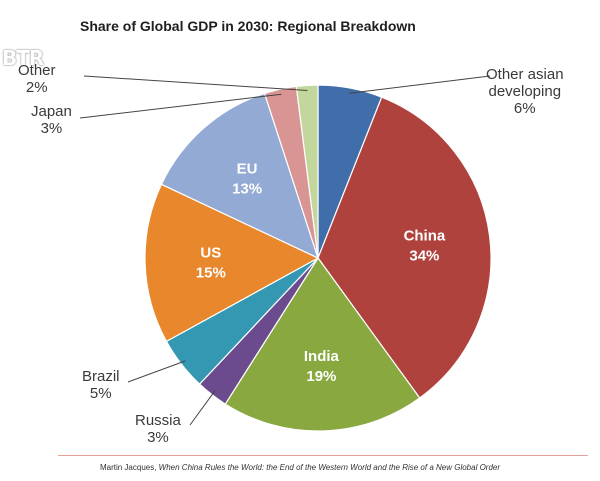  I want to click on inside-label-india-value: 19%, so click(321, 376).